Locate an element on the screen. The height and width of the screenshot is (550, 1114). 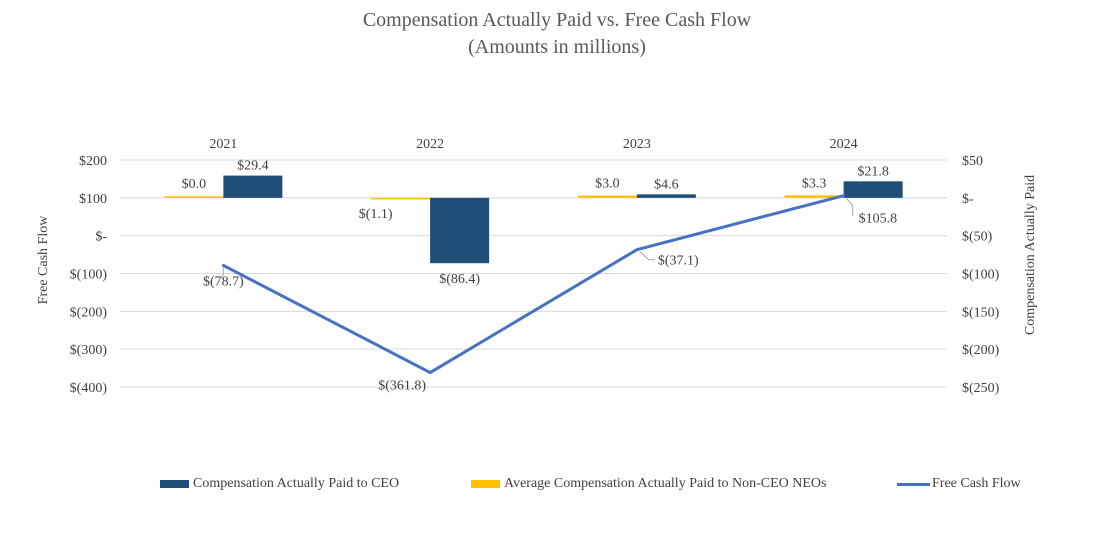
fcf-data-label: $(78.7) is located at coordinates (223, 281).